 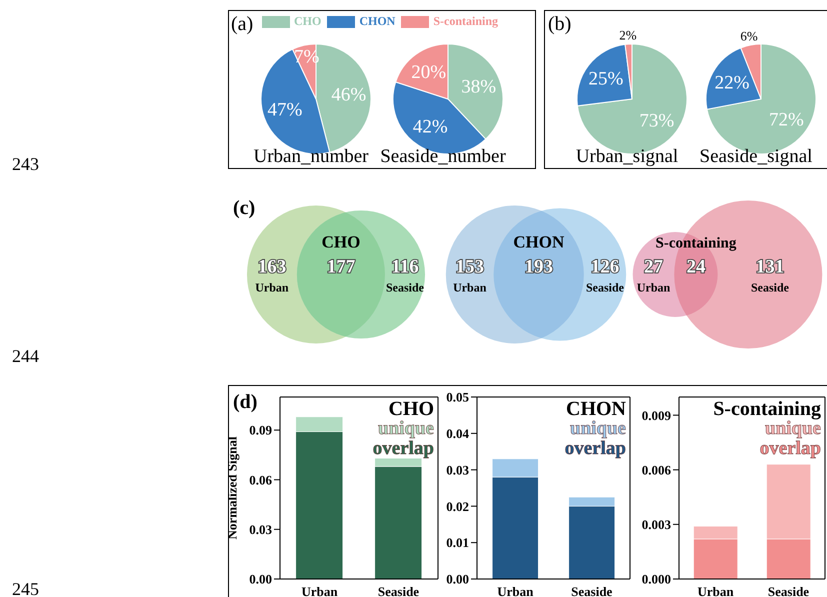 What do you see at coordinates (25, 588) in the screenshot?
I see `text: 245` at bounding box center [25, 588].